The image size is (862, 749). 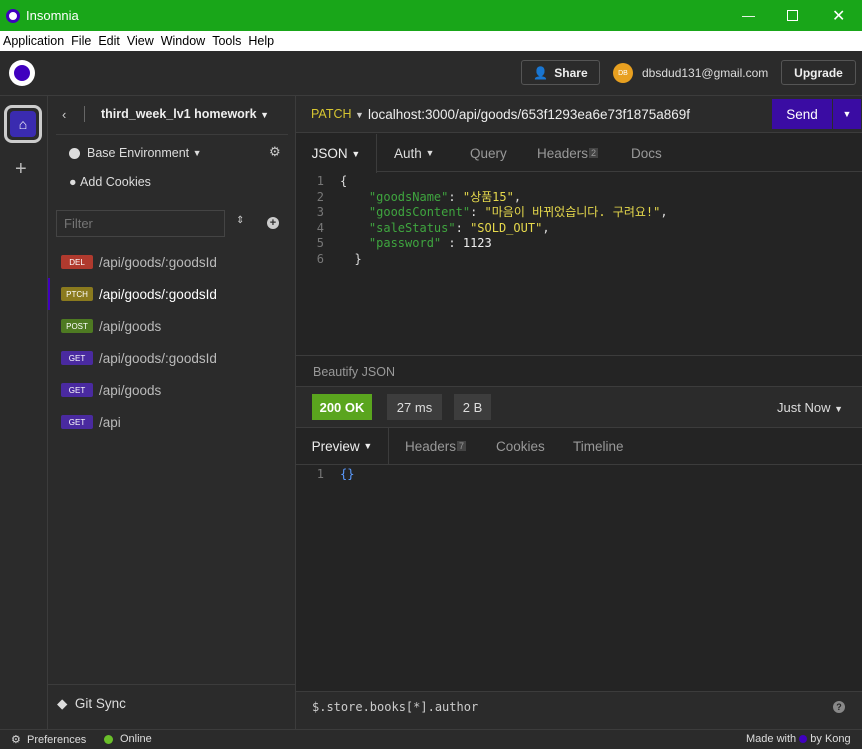 I want to click on home-icon: ⌂, so click(x=23, y=124).